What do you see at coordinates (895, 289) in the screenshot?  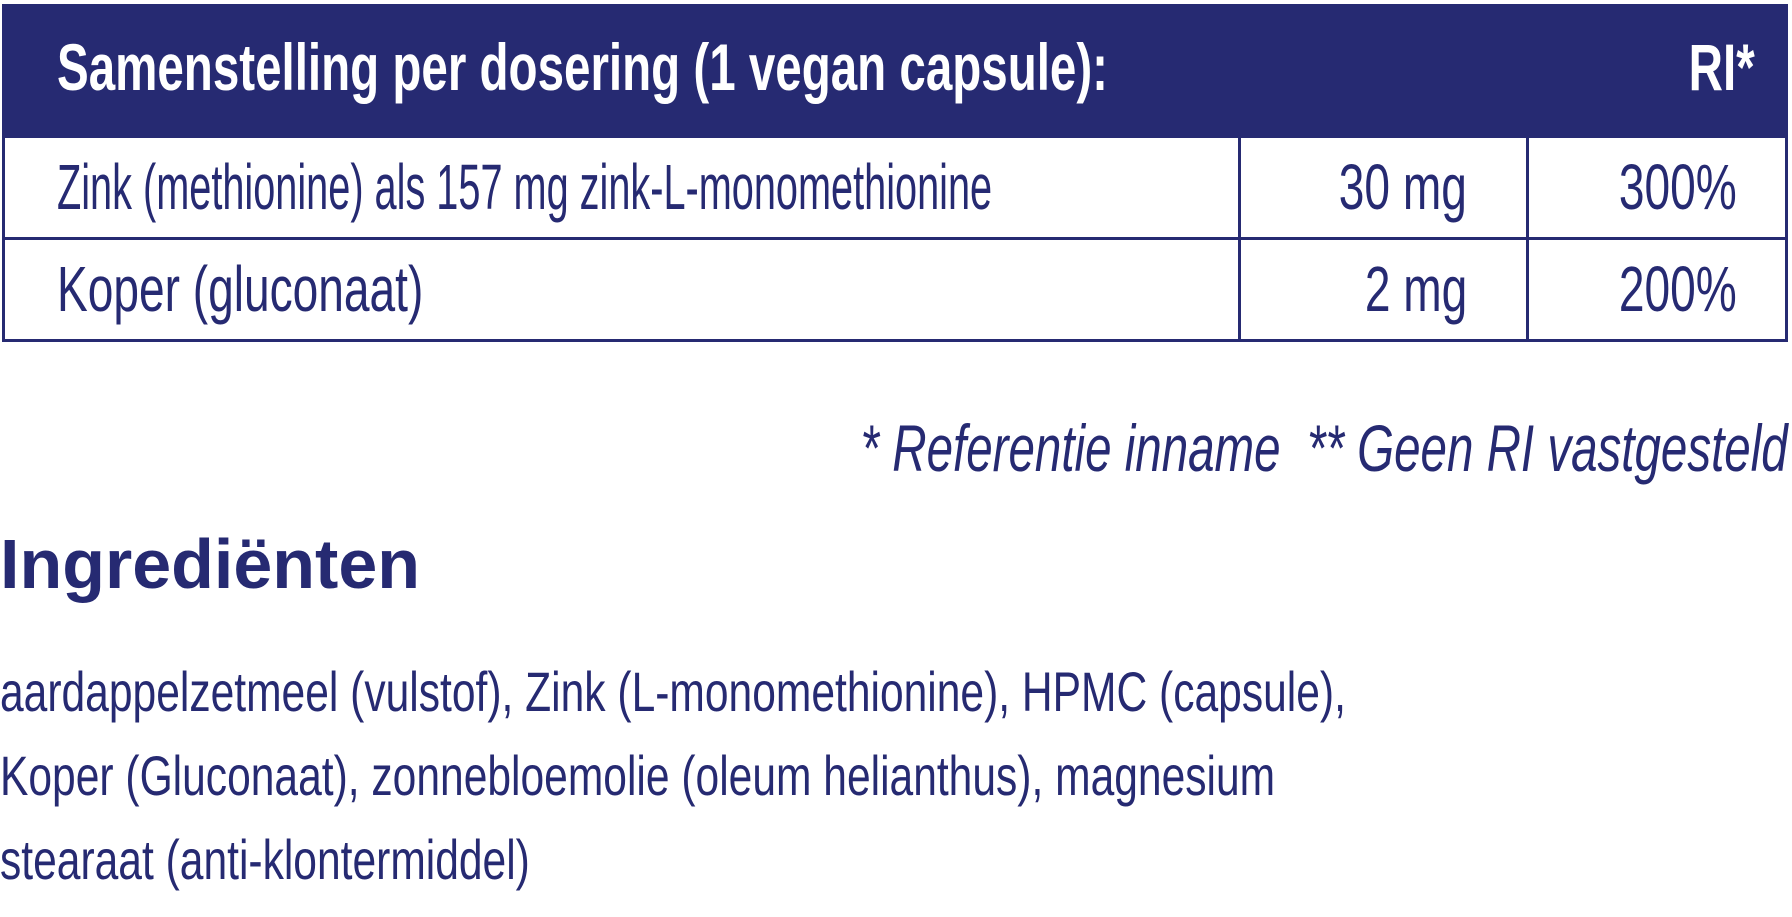 I see `table-row: Koper (gluconaat) 2 mg 200%` at bounding box center [895, 289].